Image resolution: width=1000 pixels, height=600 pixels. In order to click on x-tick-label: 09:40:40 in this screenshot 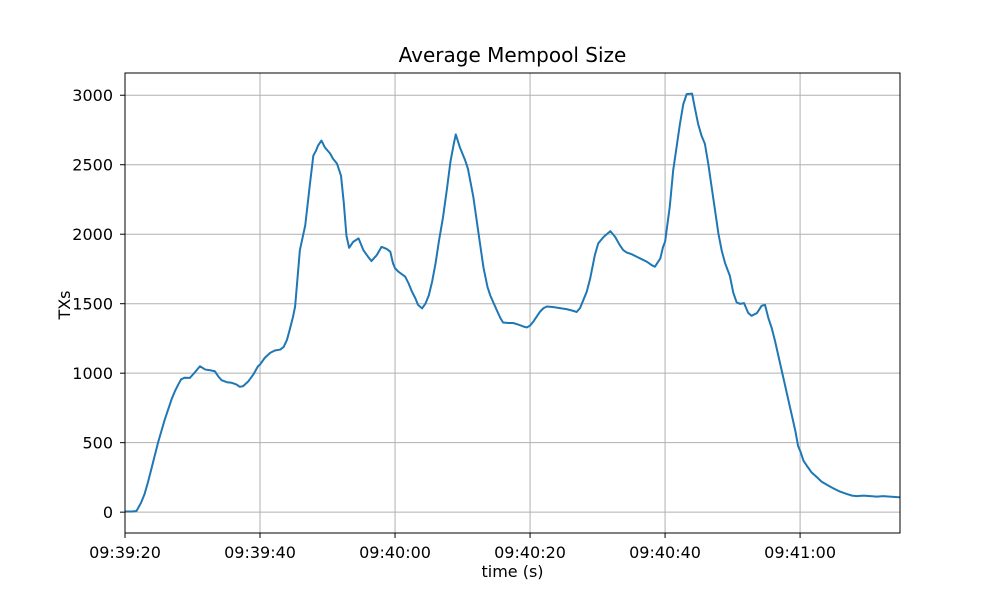, I will do `click(665, 552)`.